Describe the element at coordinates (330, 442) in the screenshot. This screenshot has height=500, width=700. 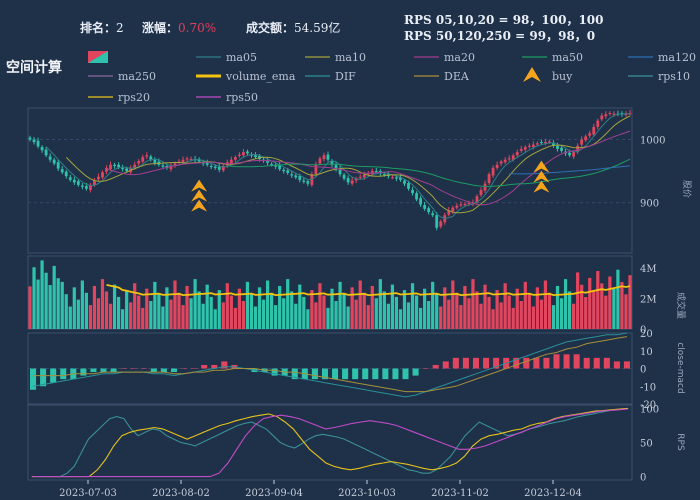
I see `rps20-line` at that location.